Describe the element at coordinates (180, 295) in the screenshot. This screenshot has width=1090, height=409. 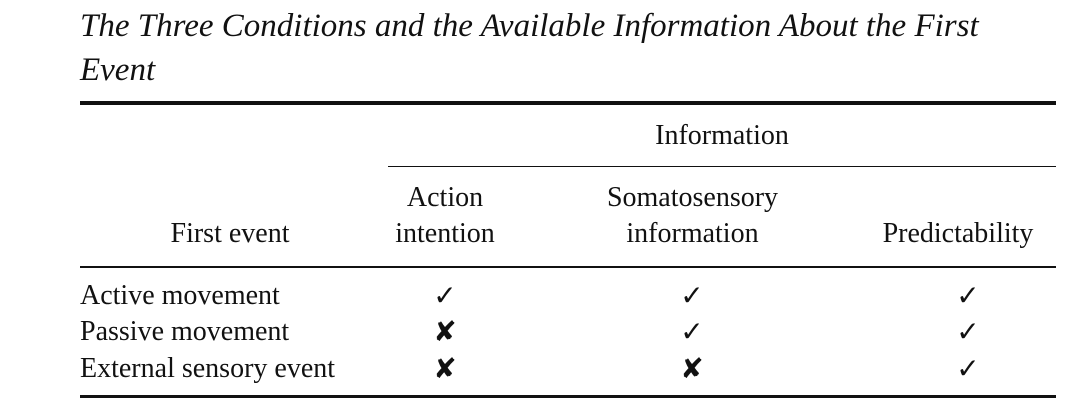
I see `row-label-active-movement: Active movement` at that location.